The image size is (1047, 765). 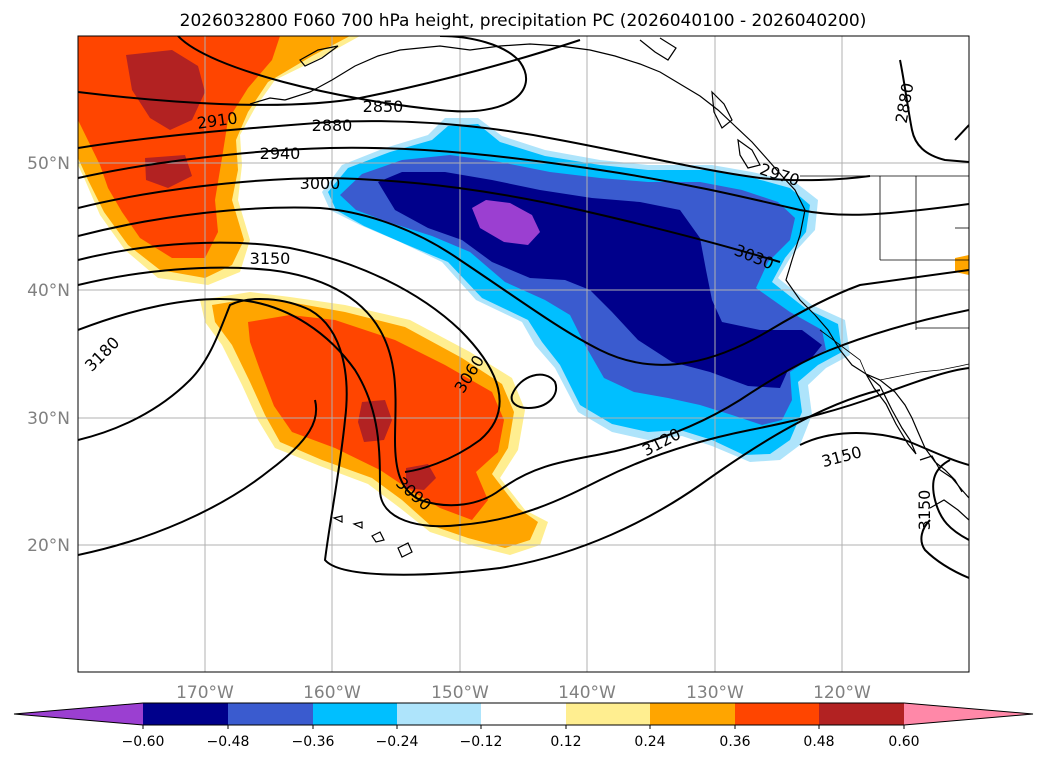 I want to click on colorbar-ticks, so click(x=523, y=727).